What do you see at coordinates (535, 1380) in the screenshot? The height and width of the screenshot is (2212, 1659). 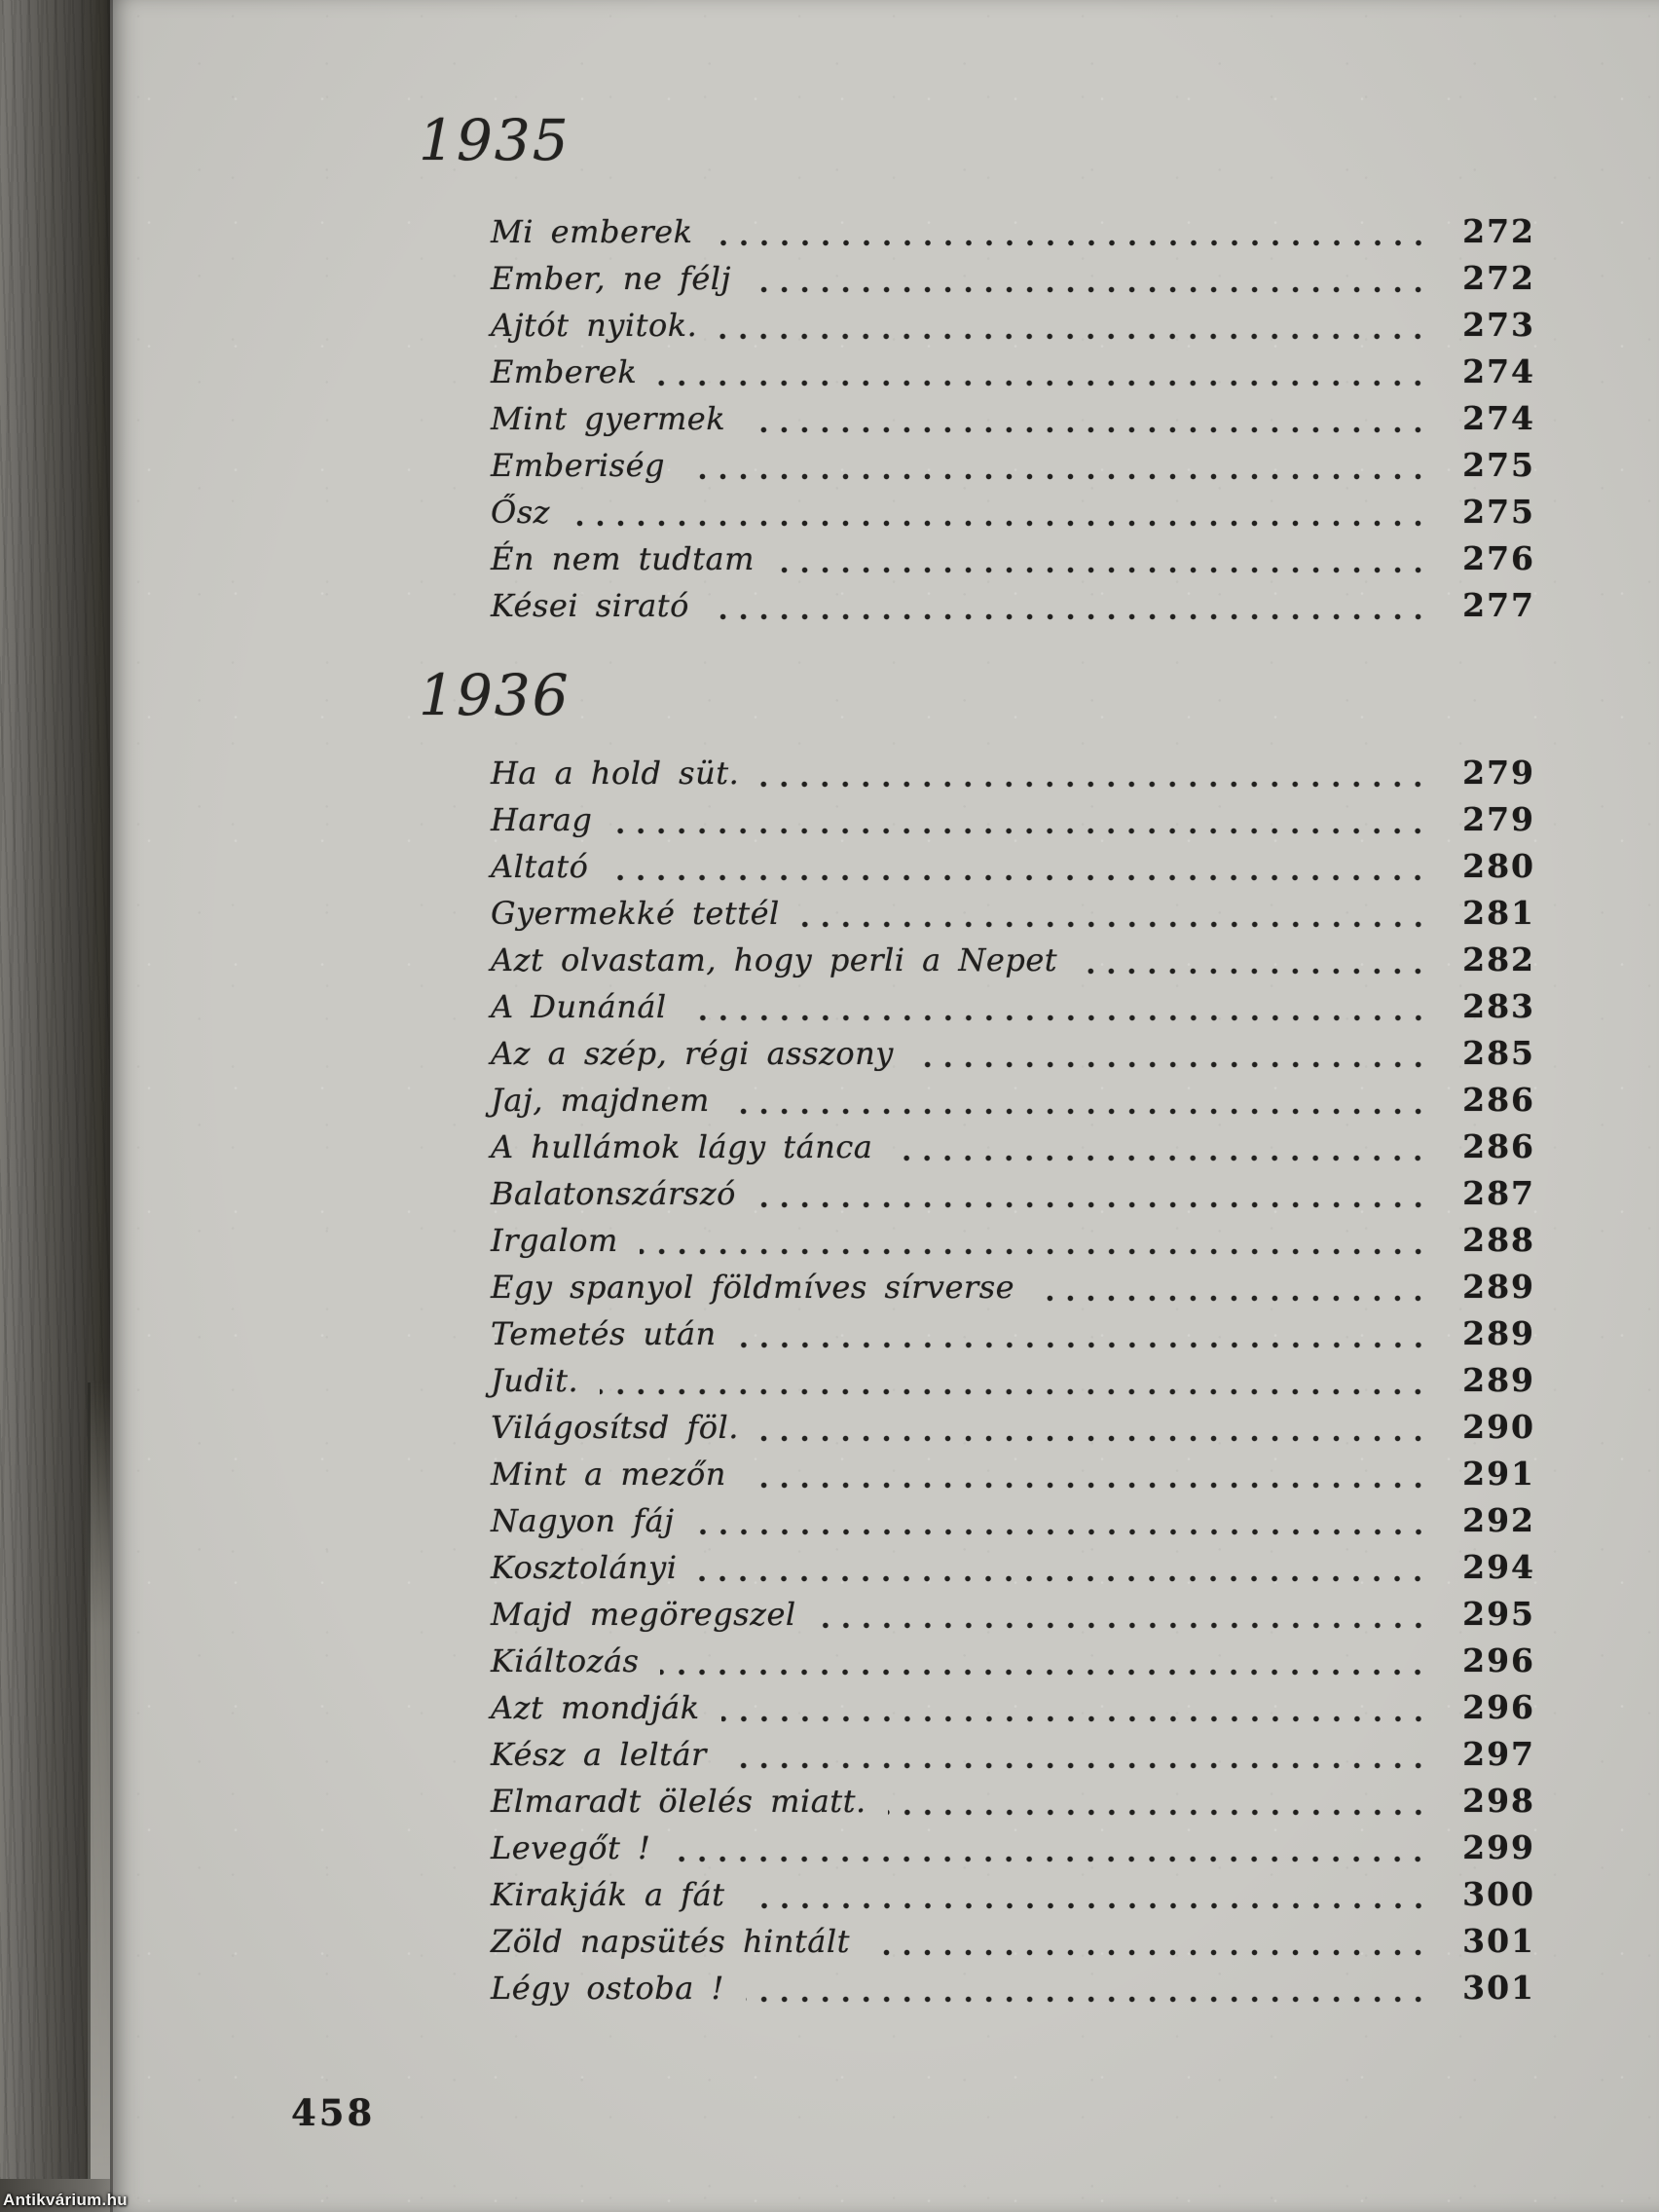 I see `poem-title: Judit.` at bounding box center [535, 1380].